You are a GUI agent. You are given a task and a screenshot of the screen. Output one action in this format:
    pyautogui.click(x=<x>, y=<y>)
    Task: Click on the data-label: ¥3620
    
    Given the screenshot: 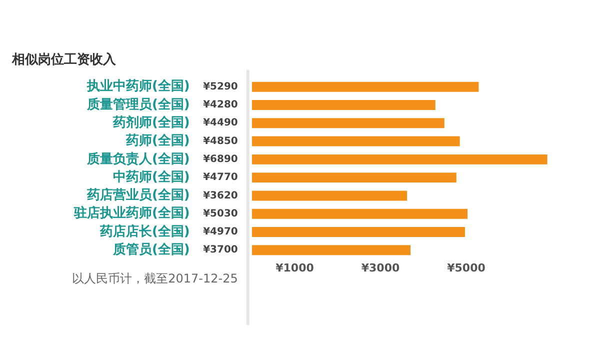 What is the action you would take?
    pyautogui.click(x=220, y=196)
    